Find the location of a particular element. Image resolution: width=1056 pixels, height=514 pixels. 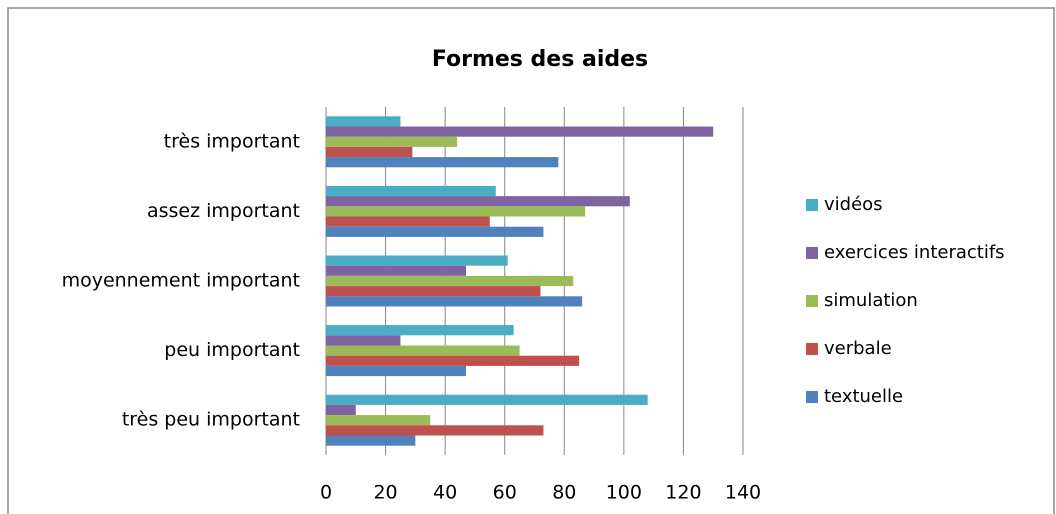

legend-label: textuelle is located at coordinates (863, 396).